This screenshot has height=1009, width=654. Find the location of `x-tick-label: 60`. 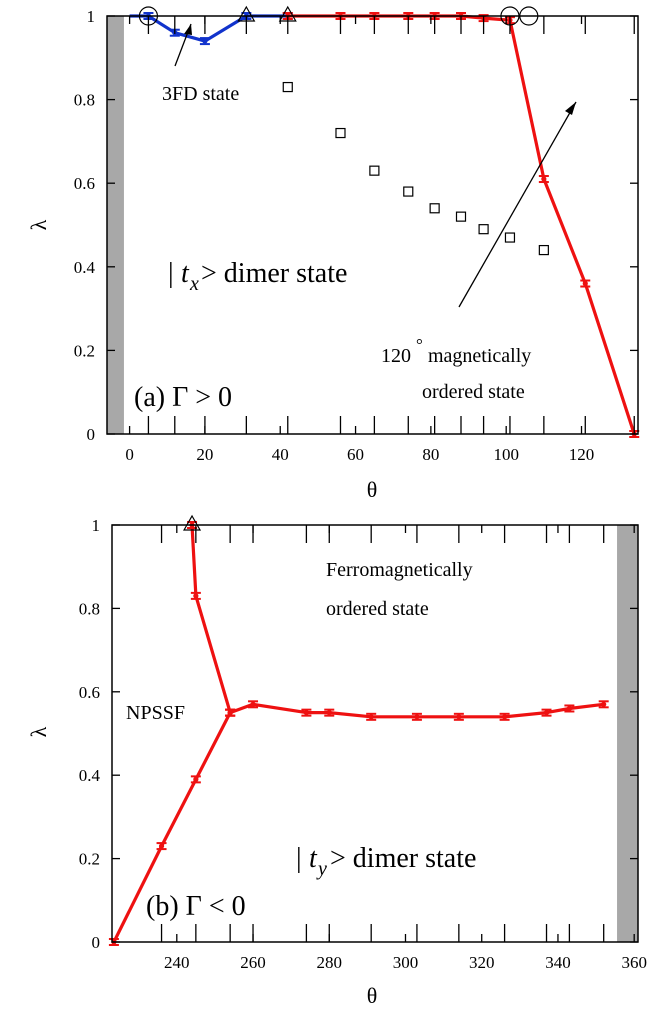

x-tick-label: 60 is located at coordinates (355, 454).